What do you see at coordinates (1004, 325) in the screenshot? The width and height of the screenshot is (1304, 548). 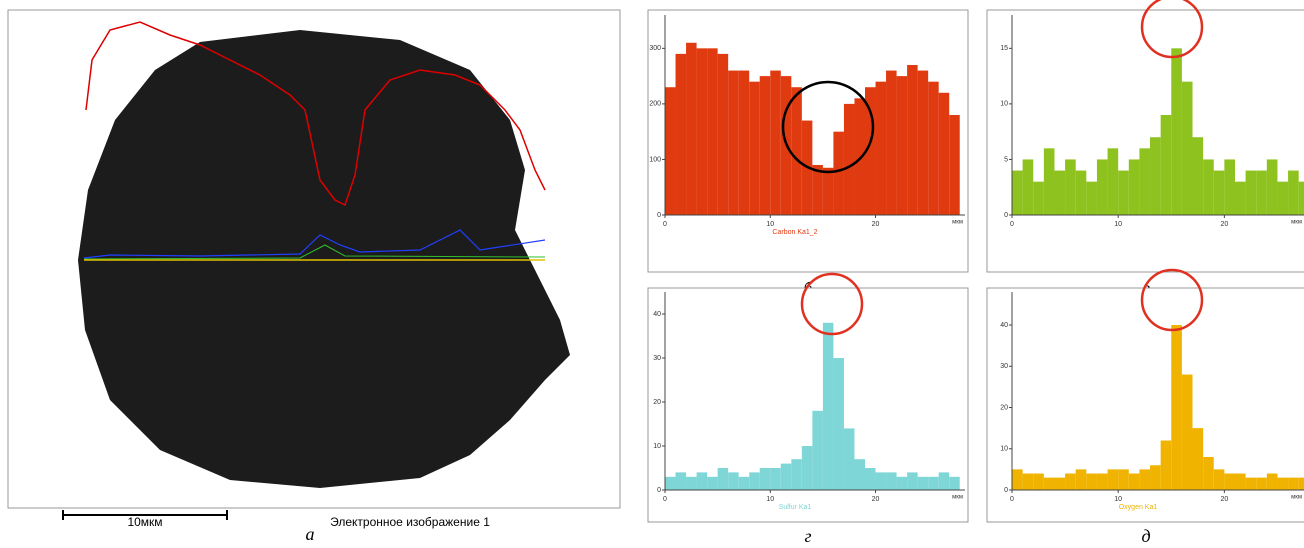 I see `y-tick-label: 40` at bounding box center [1004, 325].